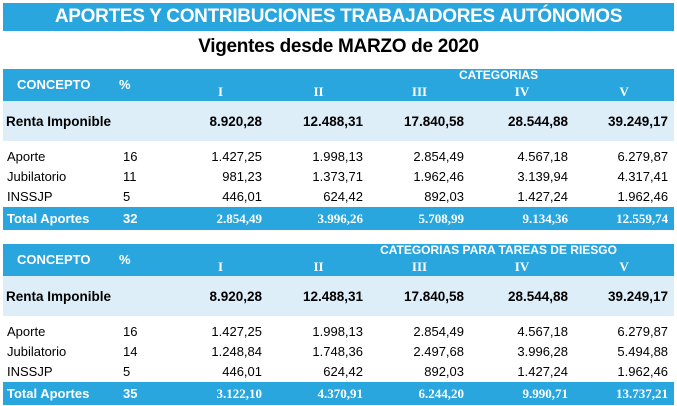  What do you see at coordinates (542, 176) in the screenshot?
I see `cell-value: 3.139,94` at bounding box center [542, 176].